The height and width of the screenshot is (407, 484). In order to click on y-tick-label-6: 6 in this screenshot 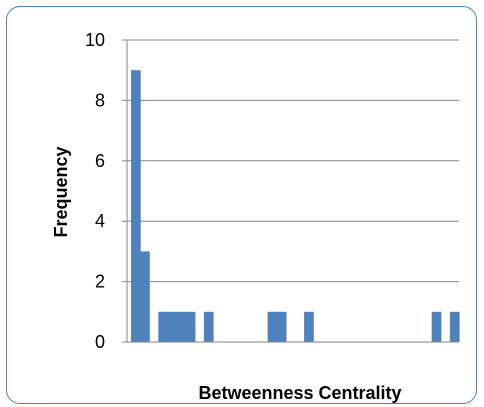, I will do `click(100, 161)`.